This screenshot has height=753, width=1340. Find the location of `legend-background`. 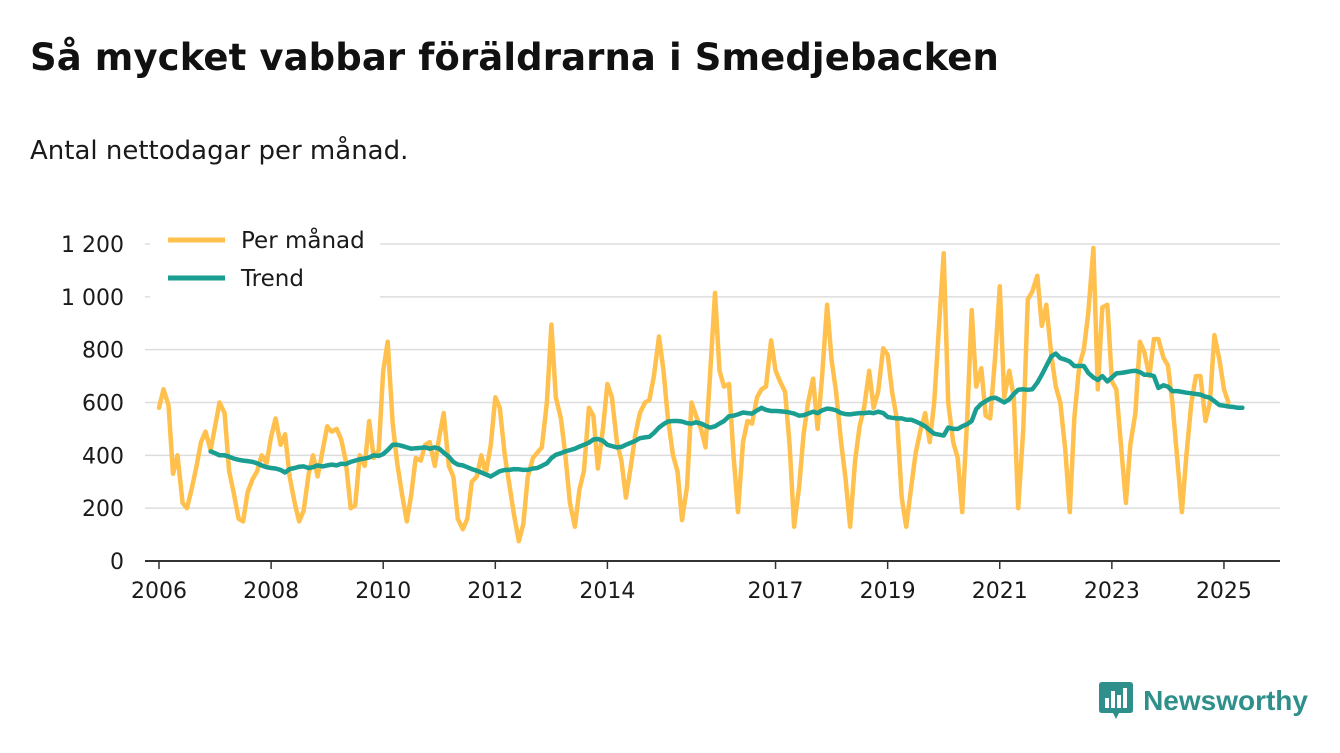

legend-background is located at coordinates (265, 261).